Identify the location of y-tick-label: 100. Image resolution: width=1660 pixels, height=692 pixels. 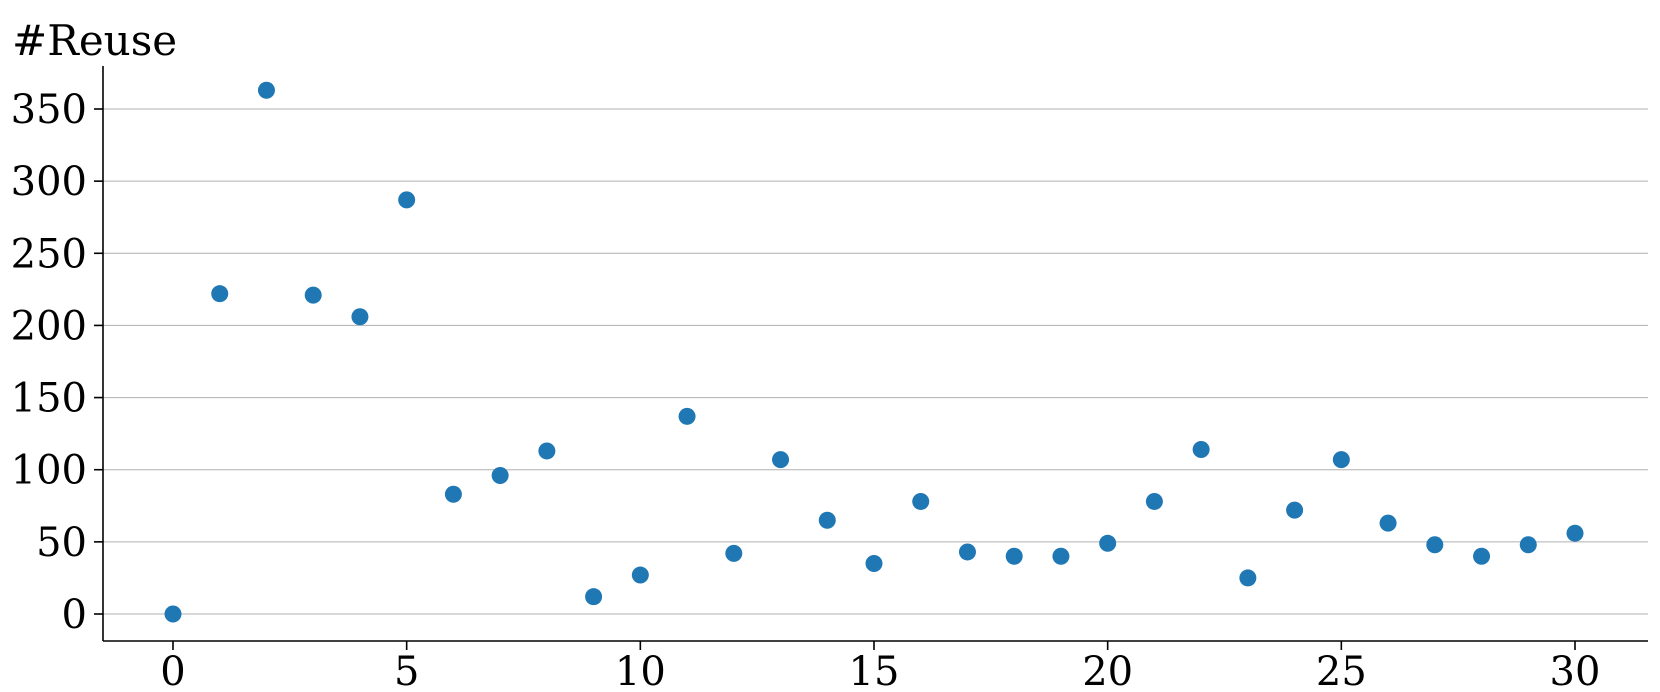
(49, 471).